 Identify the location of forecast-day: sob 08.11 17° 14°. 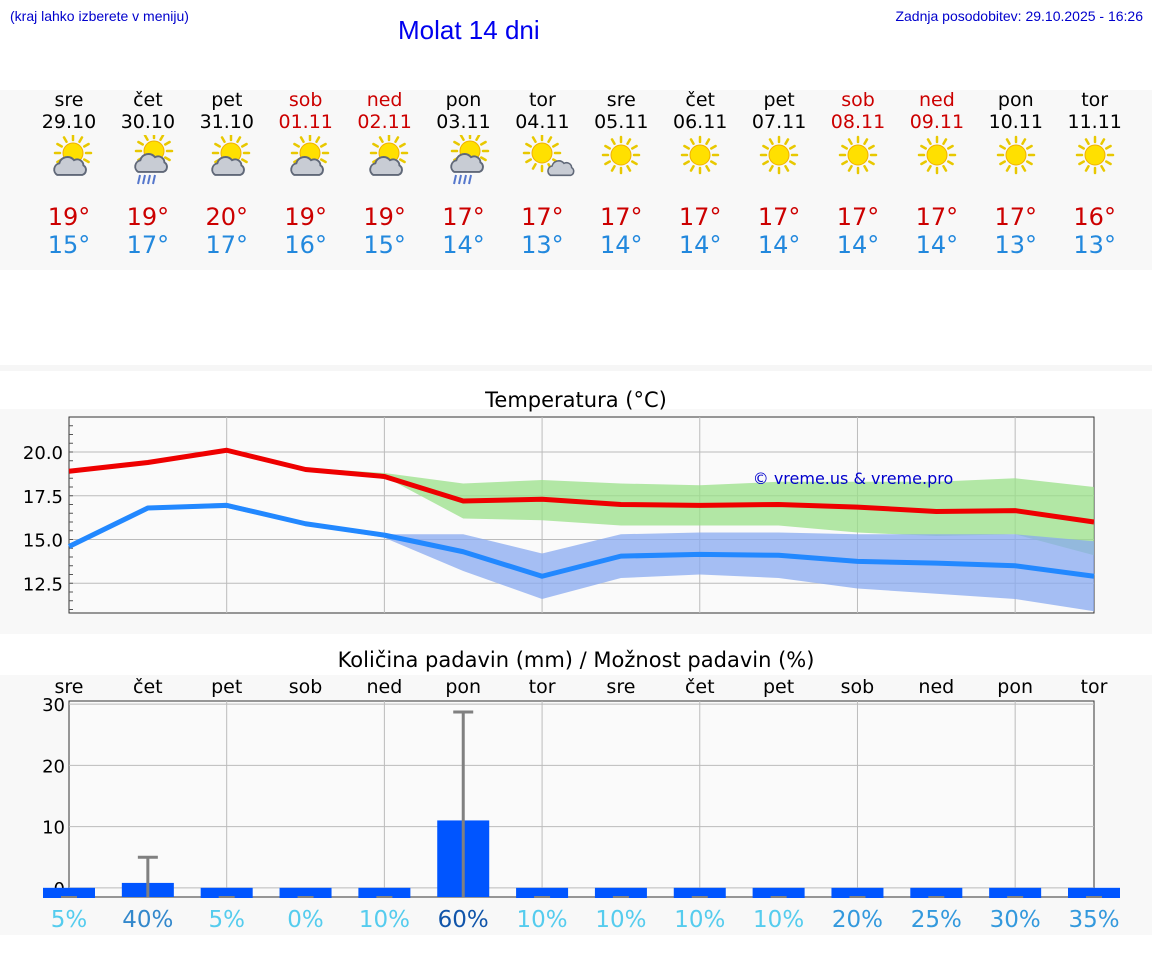
(858, 174).